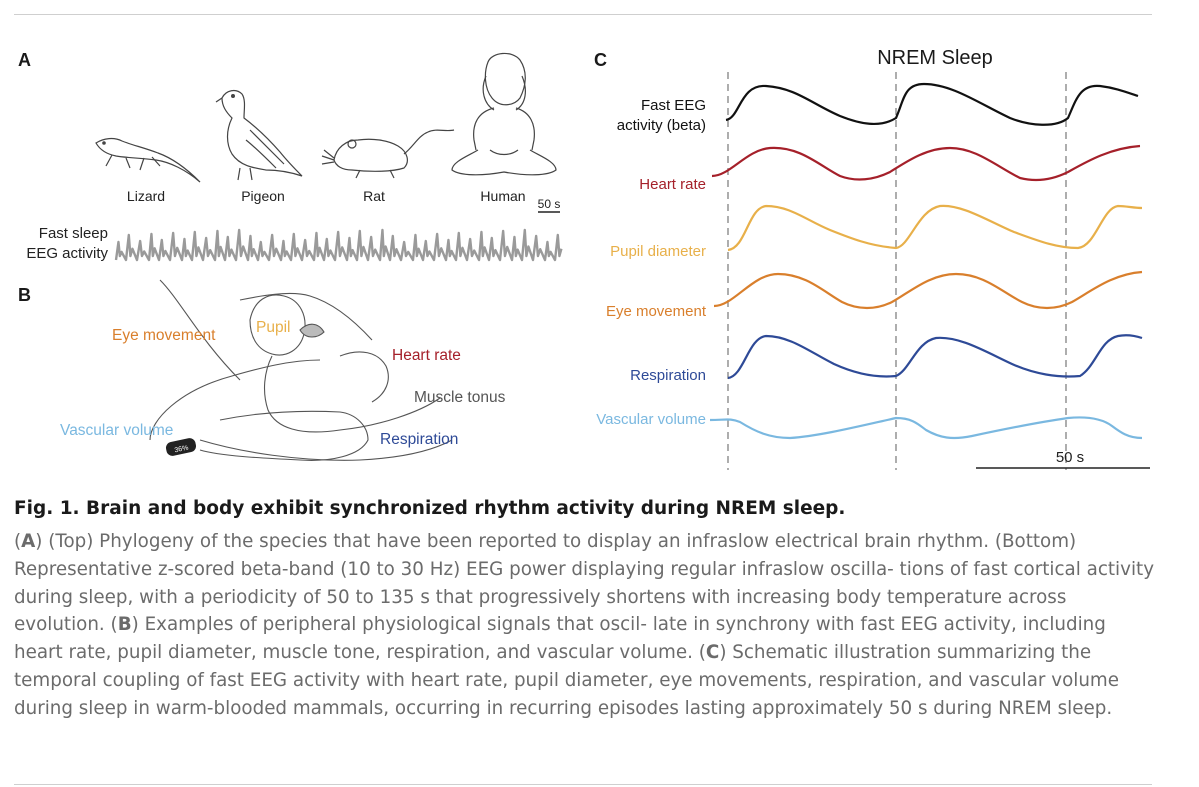 This screenshot has width=1199, height=787. What do you see at coordinates (388, 154) in the screenshot?
I see `rat-icon` at bounding box center [388, 154].